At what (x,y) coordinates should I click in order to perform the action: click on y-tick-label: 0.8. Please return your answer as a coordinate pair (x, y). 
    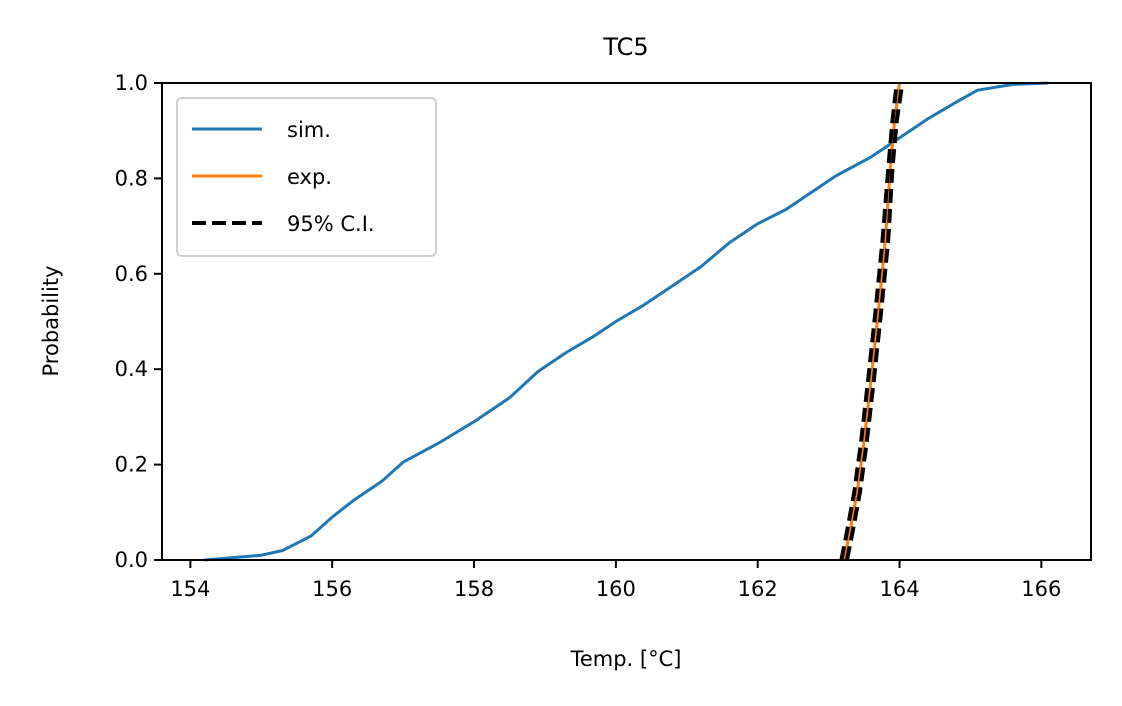
    Looking at the image, I should click on (131, 178).